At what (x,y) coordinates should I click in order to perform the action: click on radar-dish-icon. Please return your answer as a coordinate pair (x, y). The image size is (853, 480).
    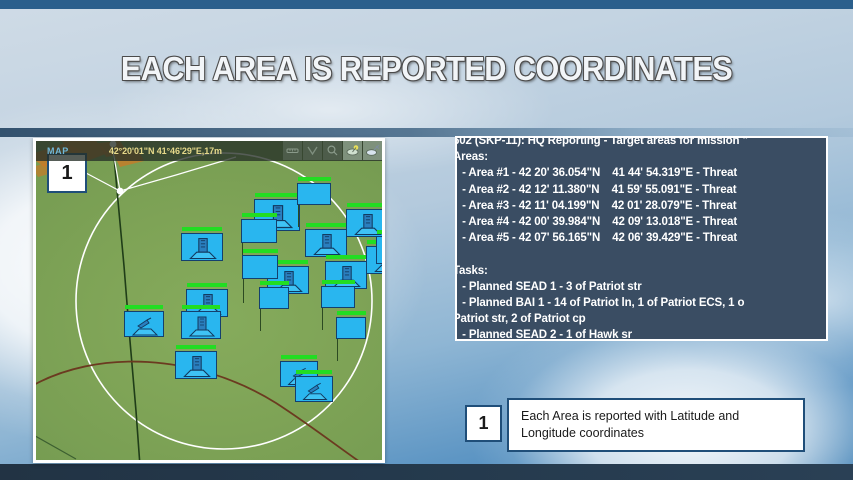
    Looking at the image, I should click on (352, 150).